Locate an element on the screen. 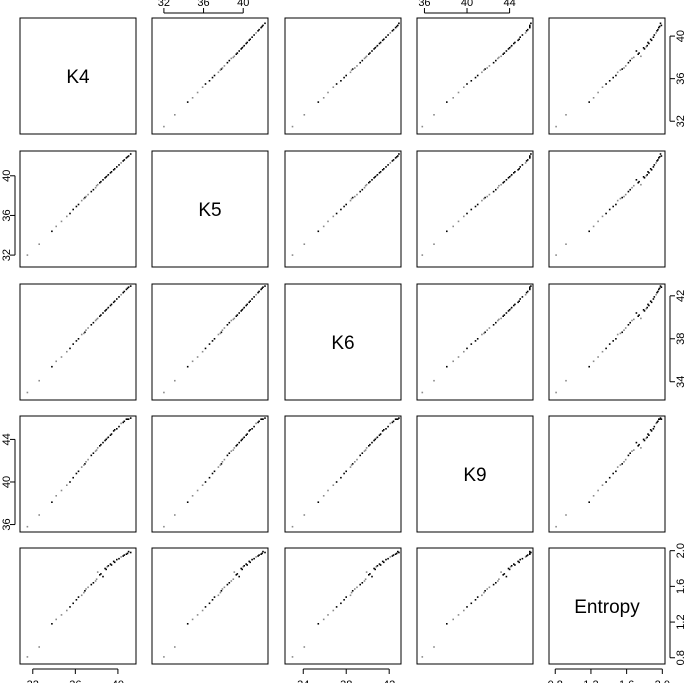 The image size is (685, 683). tick-label-entropy: 1.6 is located at coordinates (626, 681).